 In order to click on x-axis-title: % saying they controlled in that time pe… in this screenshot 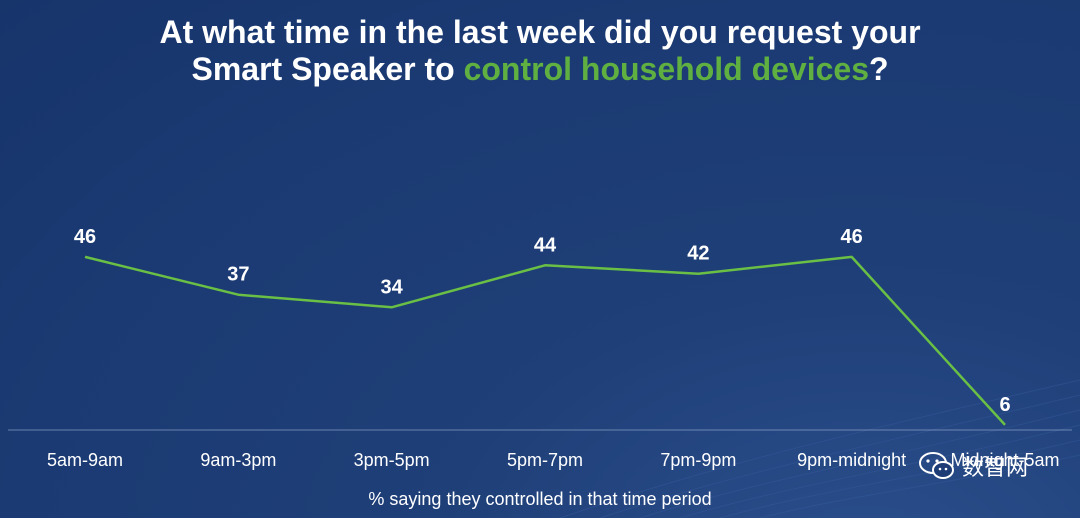, I will do `click(540, 499)`.